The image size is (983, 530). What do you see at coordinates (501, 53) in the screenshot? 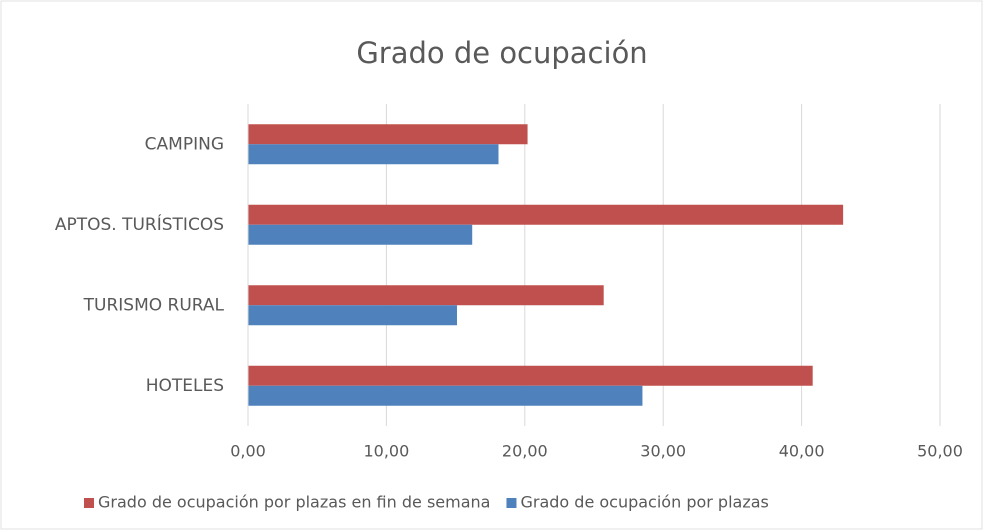
I see `chart-title: Grado de ocupación` at bounding box center [501, 53].